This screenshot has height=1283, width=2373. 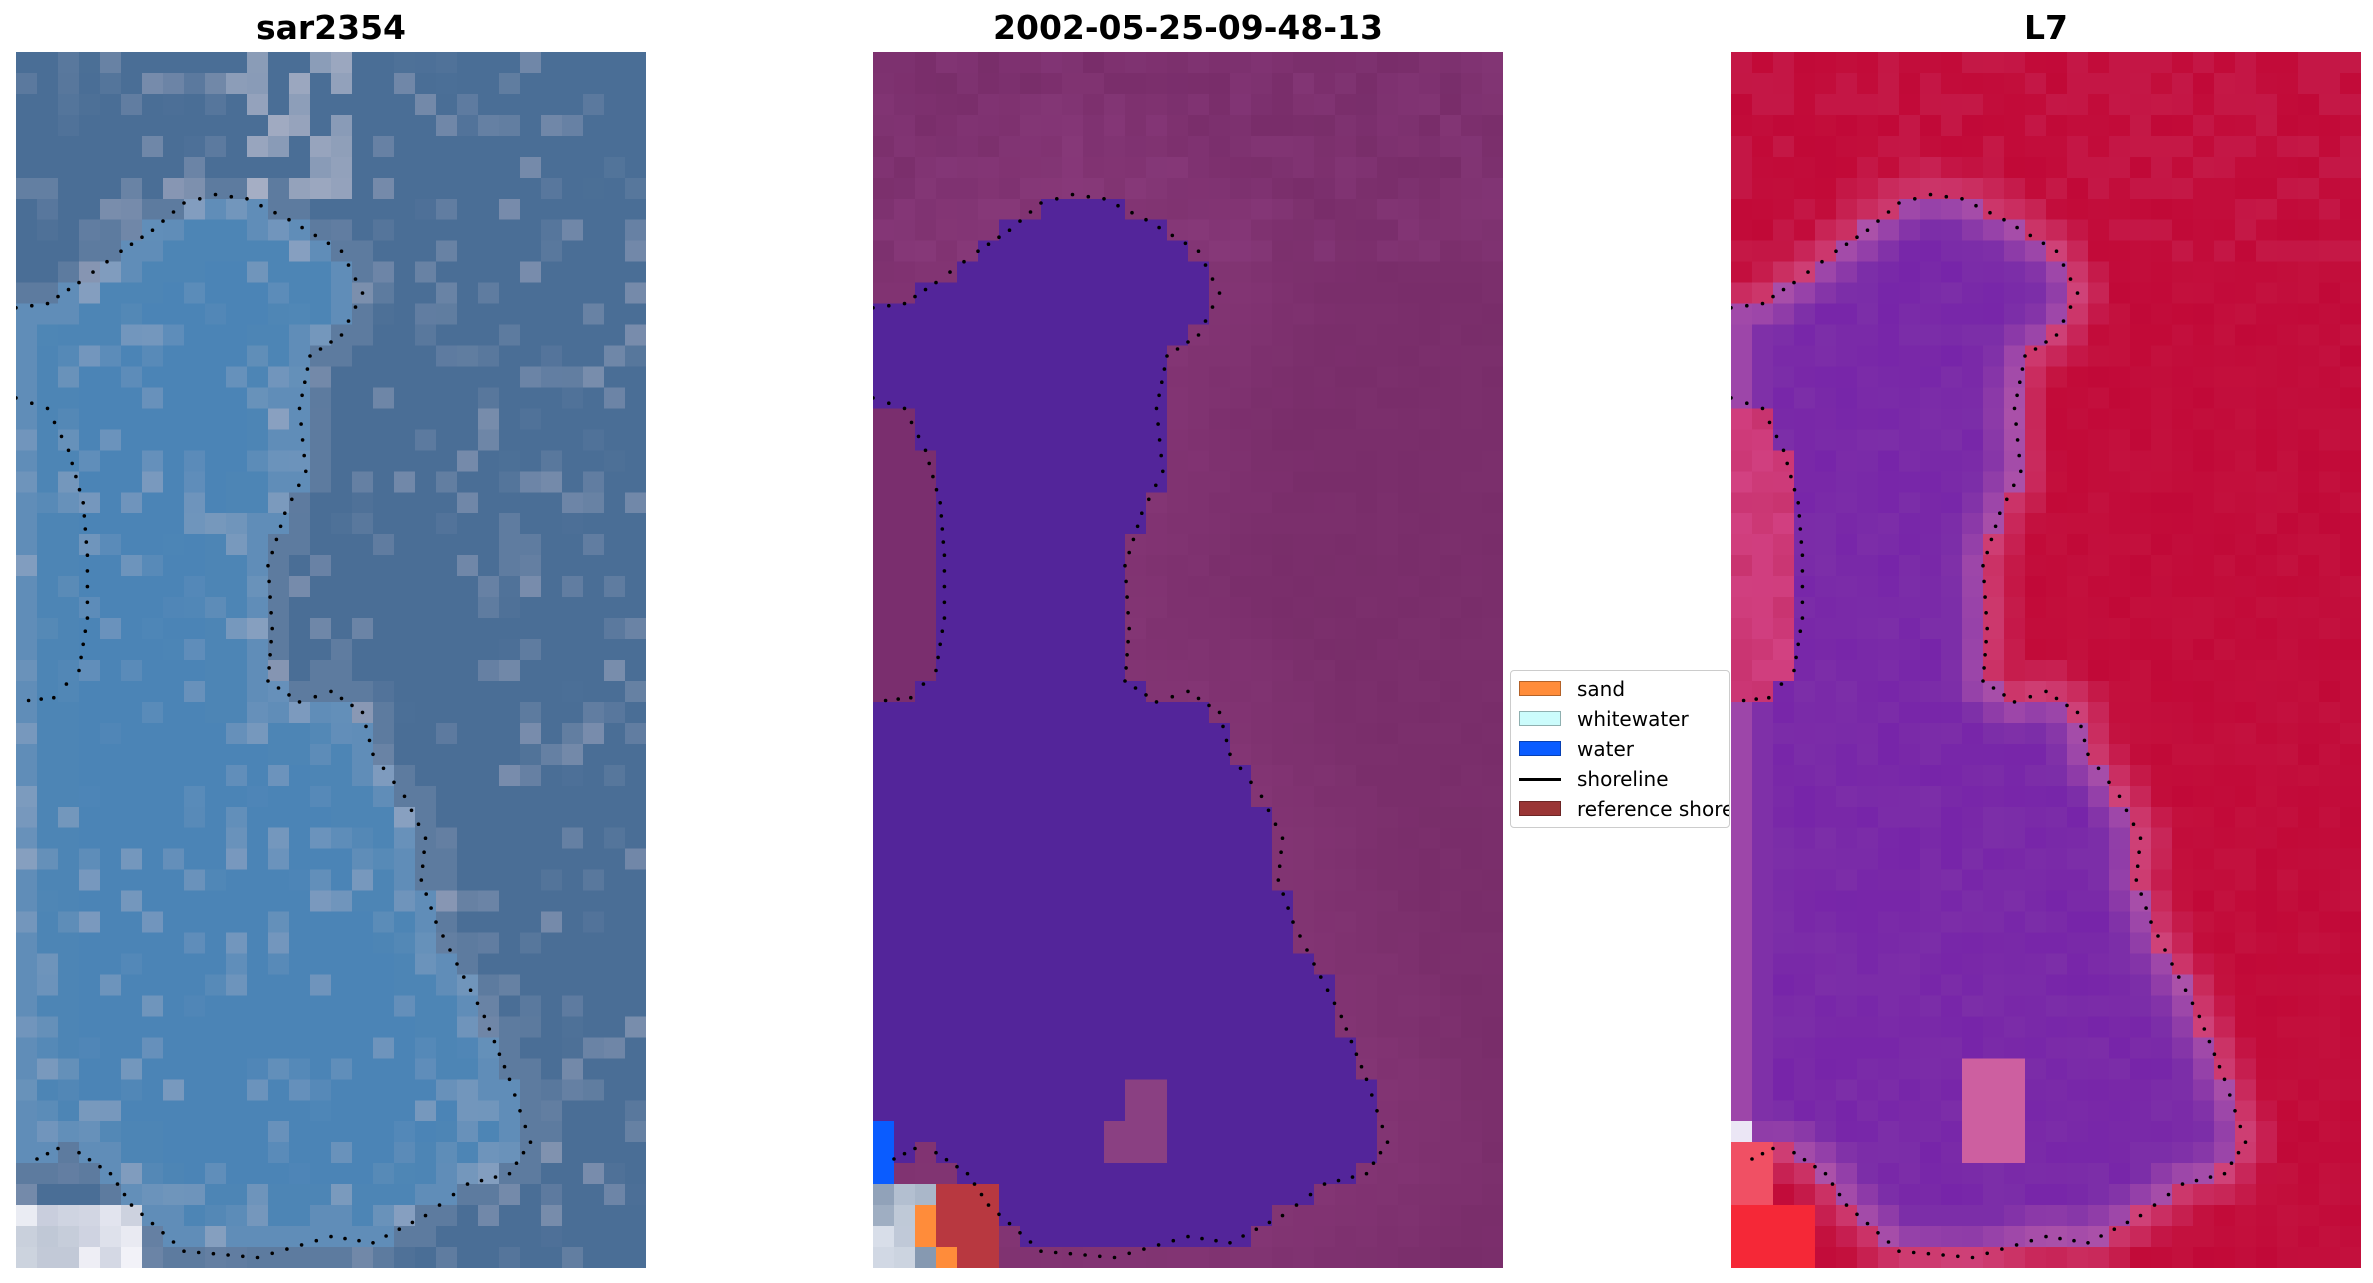 I want to click on legend-item-reference-shoreline: reference shoreline, so click(x=1620, y=809).